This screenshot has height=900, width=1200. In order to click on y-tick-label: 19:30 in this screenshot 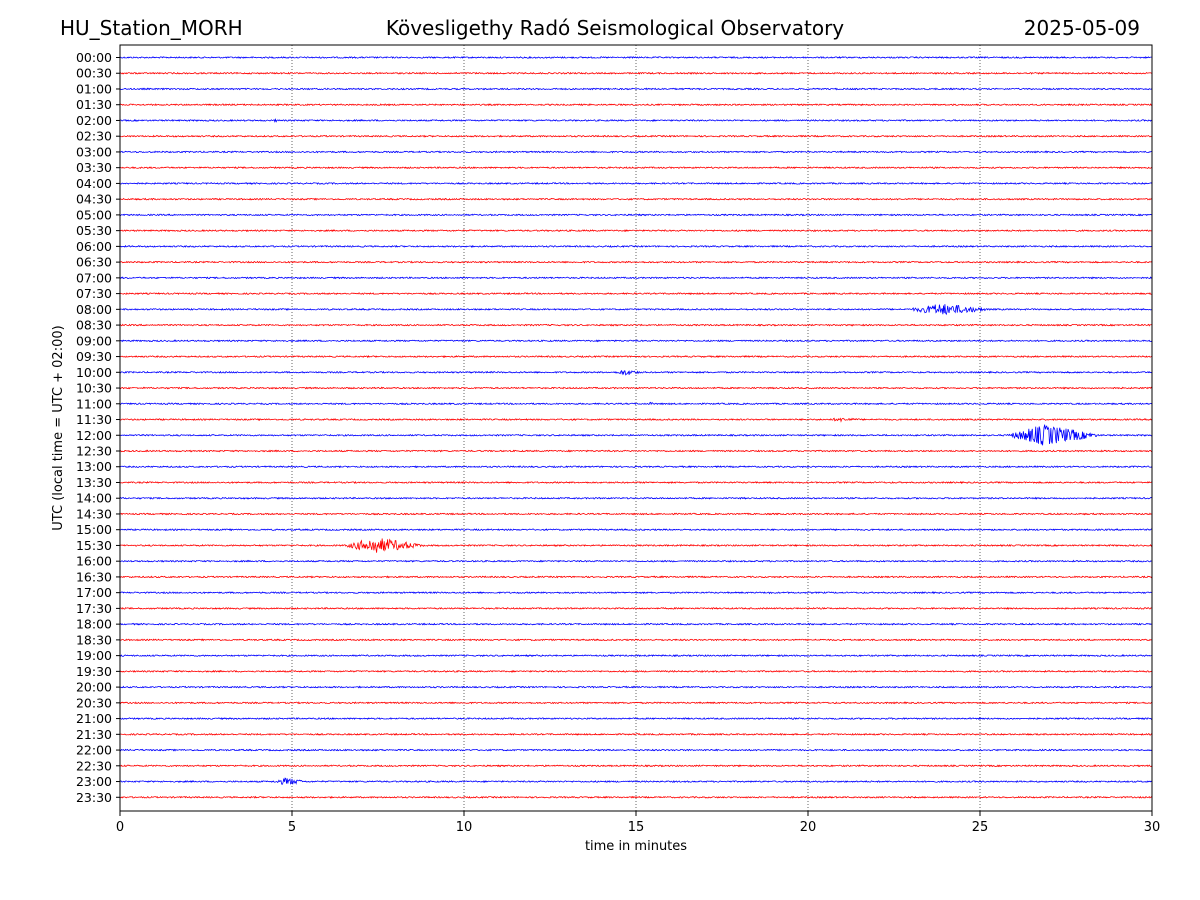, I will do `click(94, 671)`.